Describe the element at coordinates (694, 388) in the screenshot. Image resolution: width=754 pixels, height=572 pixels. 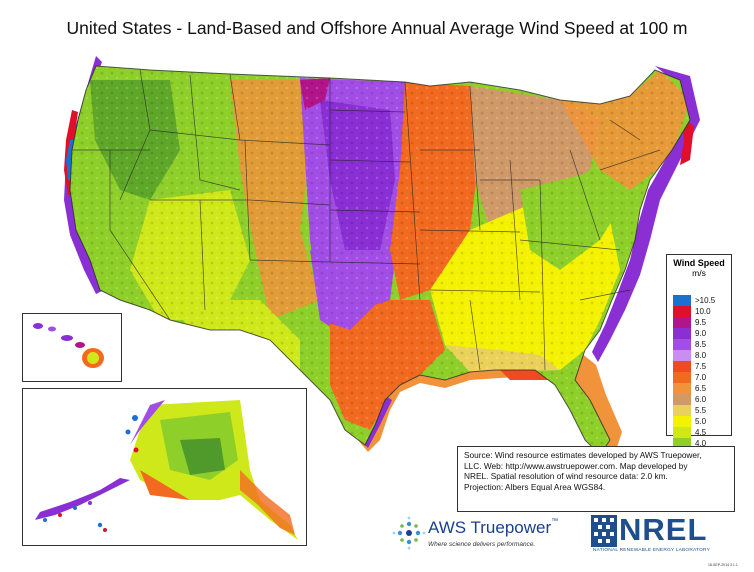
I see `legend-row: 6.5` at that location.